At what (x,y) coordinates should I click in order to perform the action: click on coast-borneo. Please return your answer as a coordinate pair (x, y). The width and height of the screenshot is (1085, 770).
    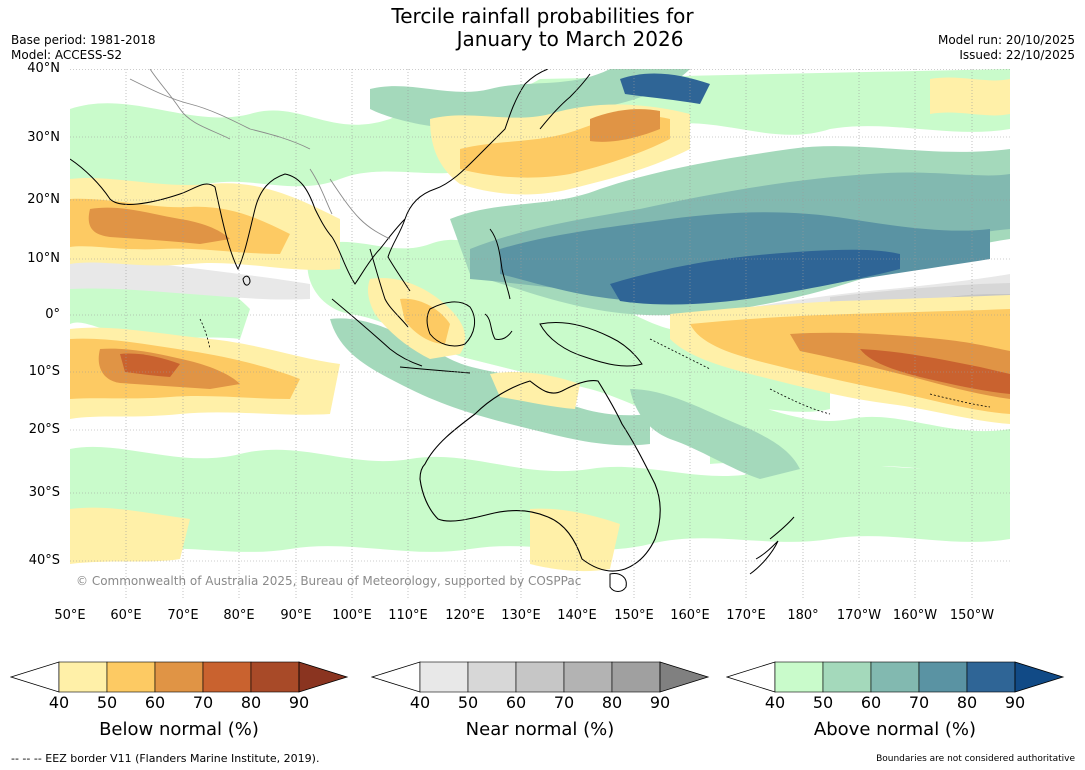
    Looking at the image, I should click on (451, 324).